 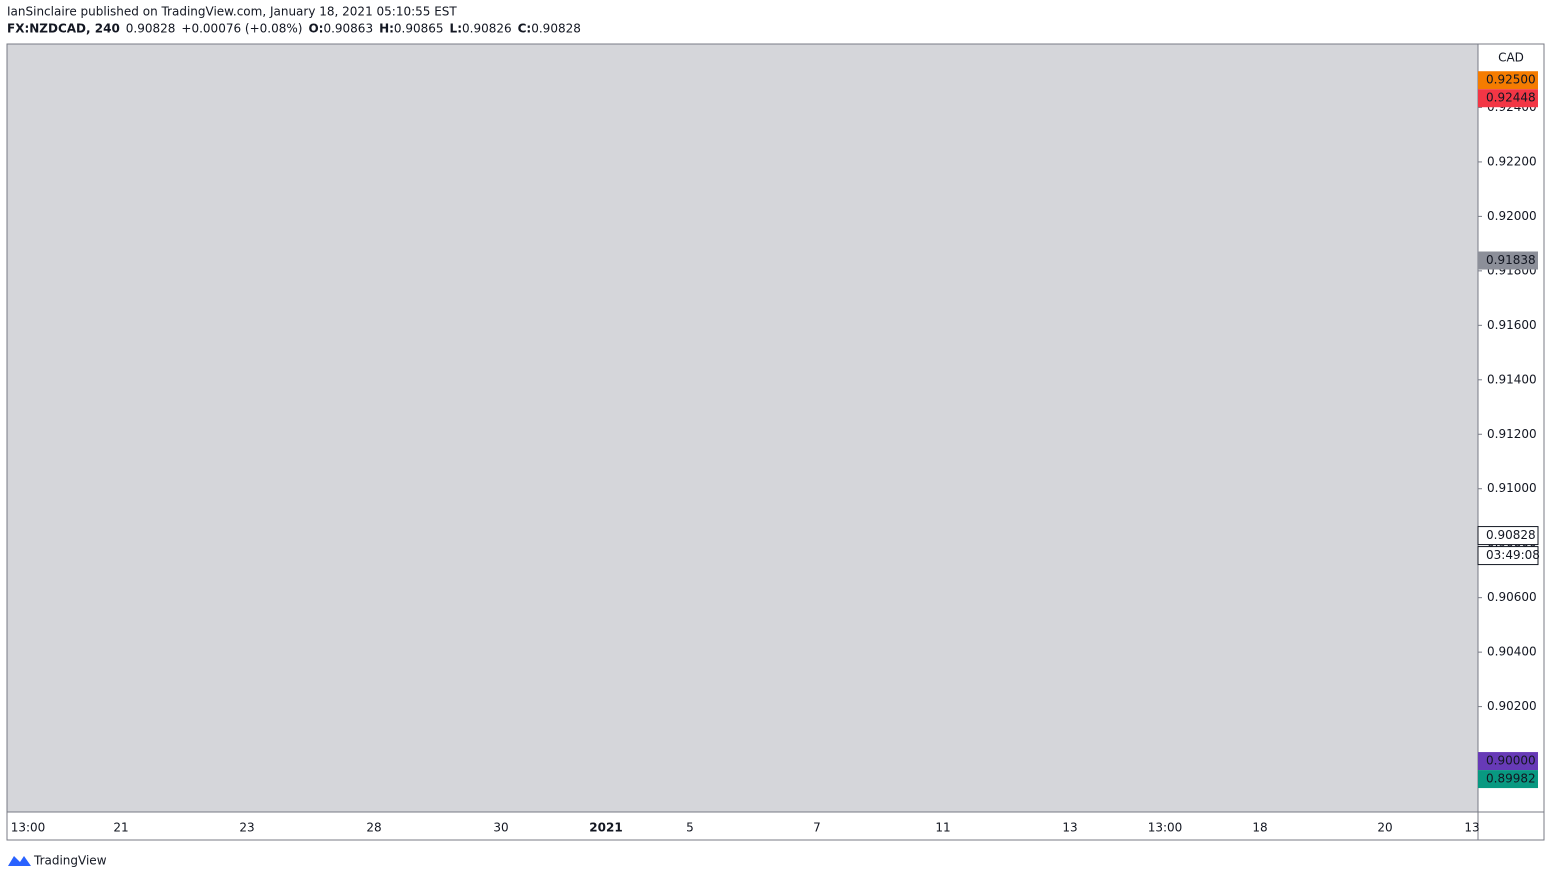 I want to click on header-text: +0.00076 (+0.08%), so click(x=241, y=29).